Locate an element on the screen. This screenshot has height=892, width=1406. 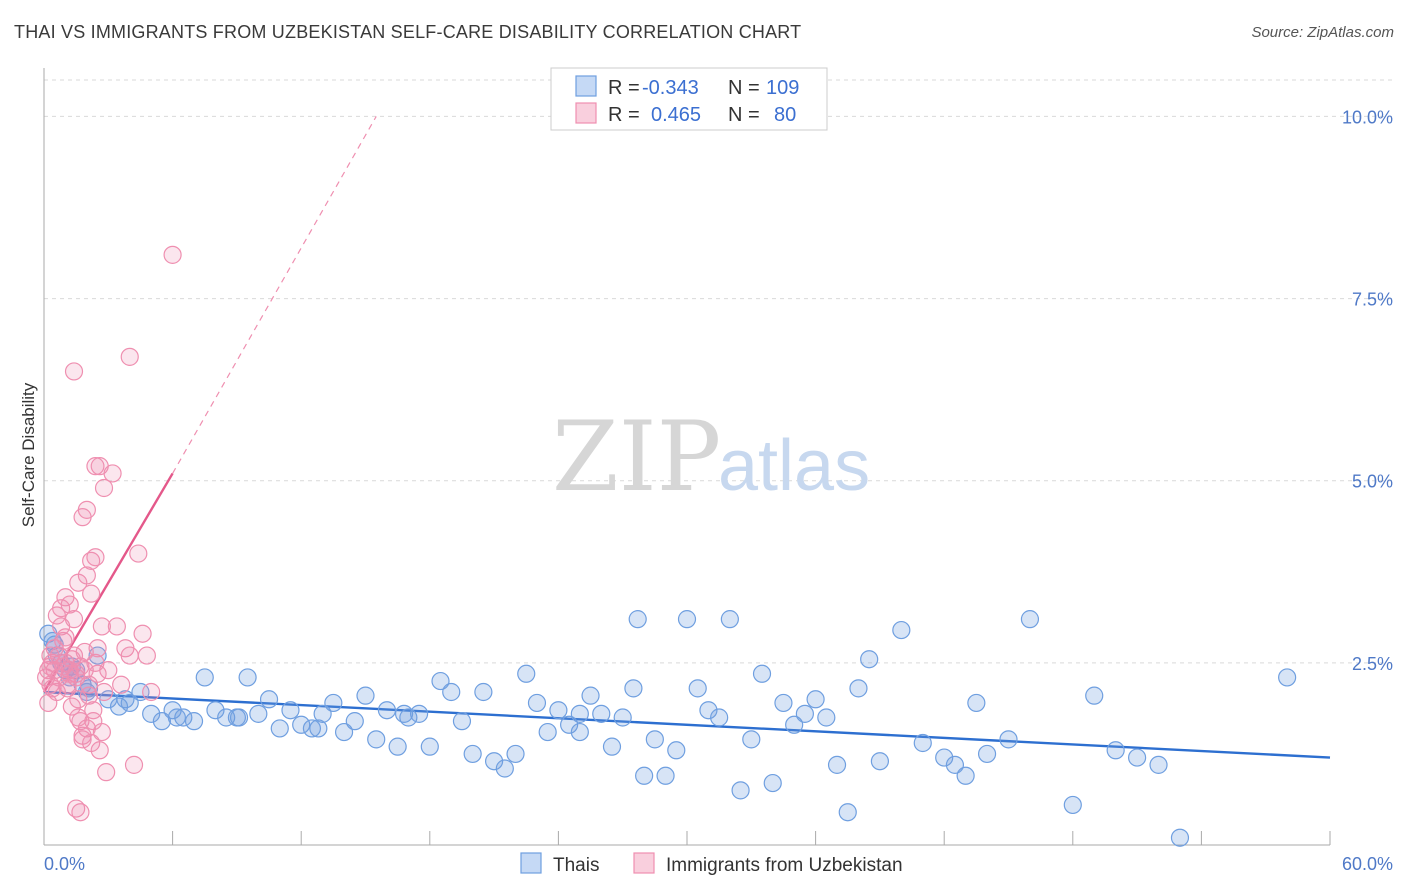
trend-line-thais is located at coordinates (687, 724).